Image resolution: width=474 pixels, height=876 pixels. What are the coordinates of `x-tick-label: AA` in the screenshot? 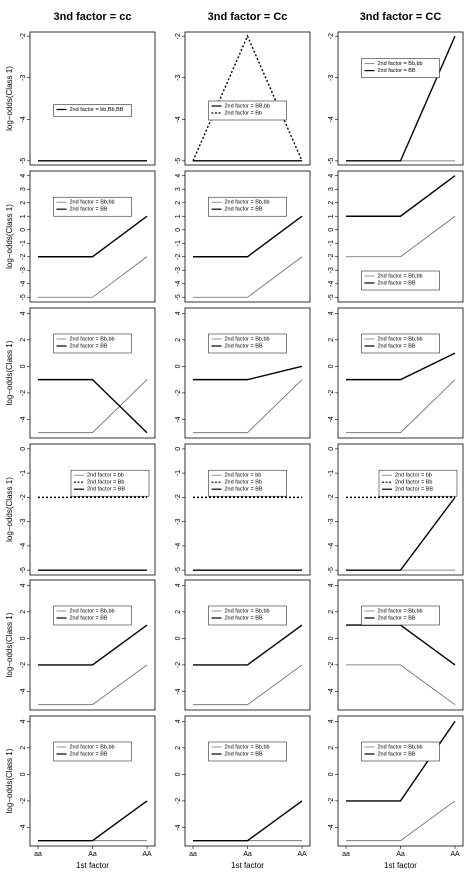 It's located at (302, 854).